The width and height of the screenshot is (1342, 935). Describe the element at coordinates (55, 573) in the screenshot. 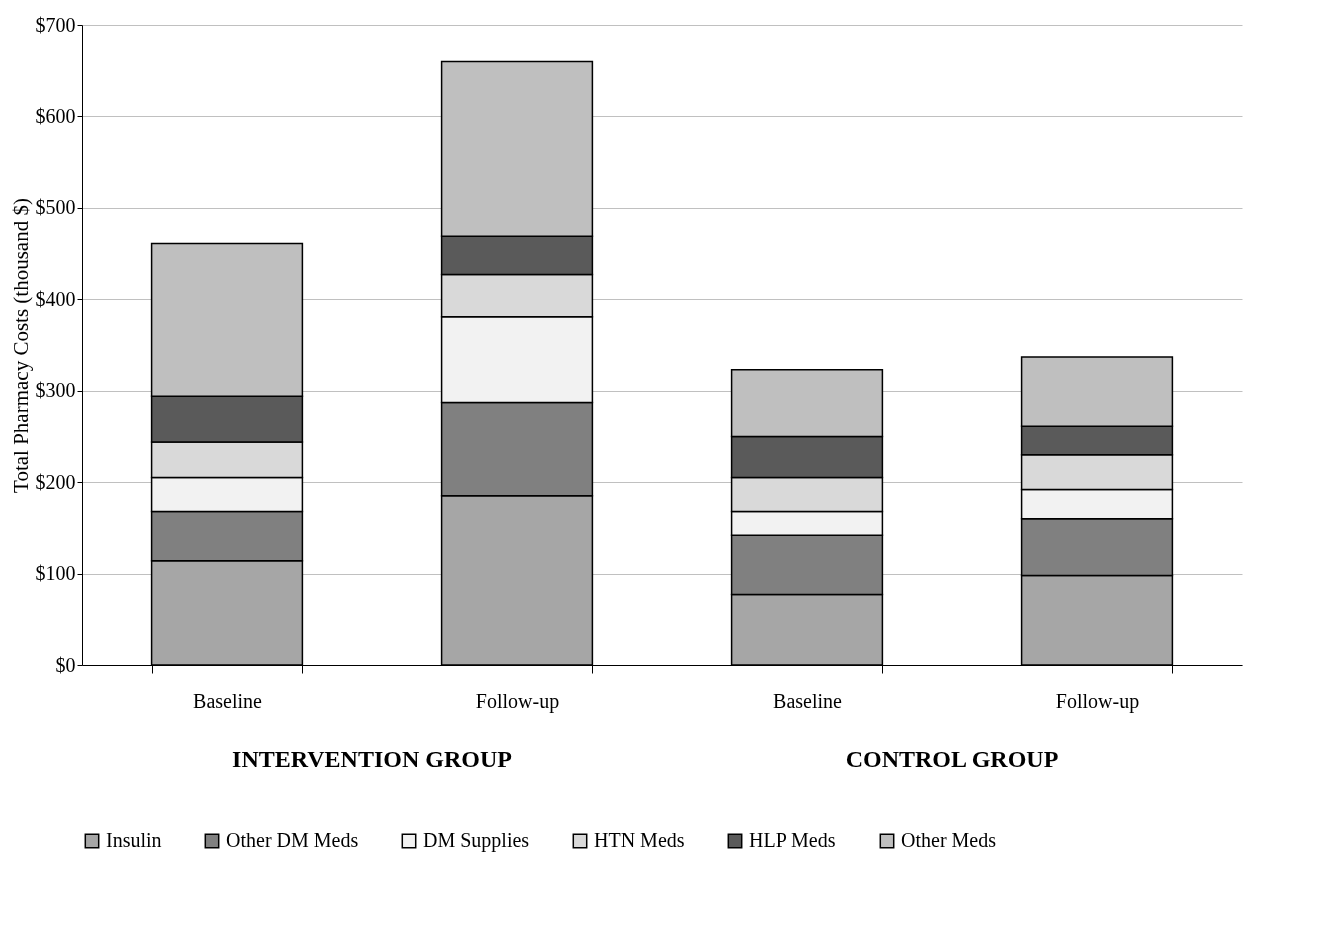

I see `y-tick-label: $100` at that location.